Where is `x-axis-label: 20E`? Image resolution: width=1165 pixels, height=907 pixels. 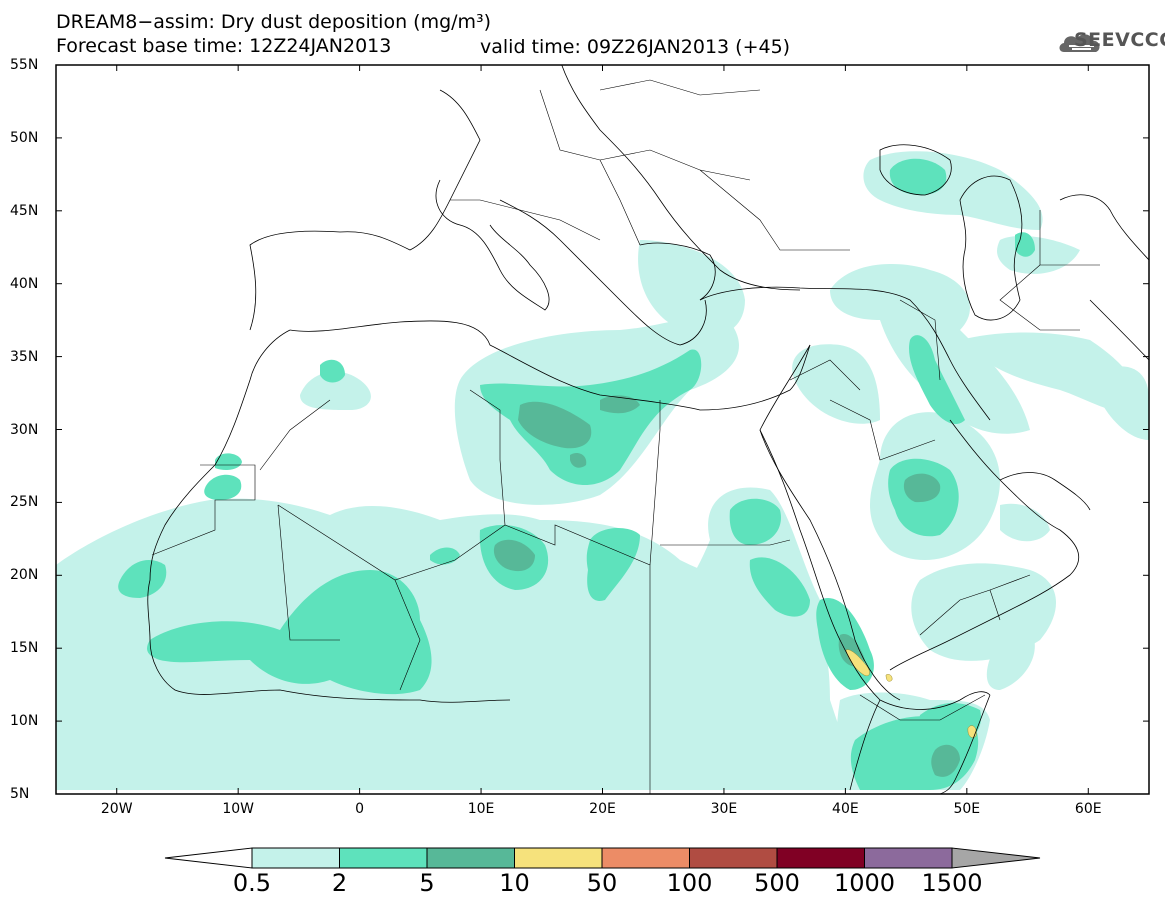 x-axis-label: 20E is located at coordinates (602, 809).